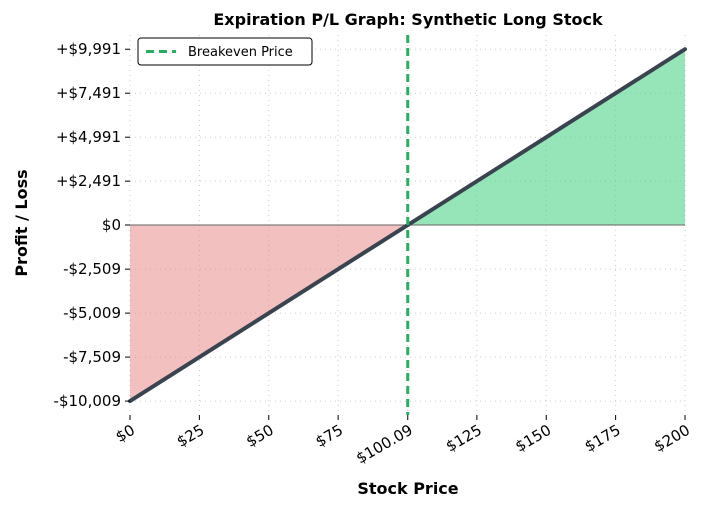  What do you see at coordinates (384, 444) in the screenshot?
I see `x-tick-label: $100.09` at bounding box center [384, 444].